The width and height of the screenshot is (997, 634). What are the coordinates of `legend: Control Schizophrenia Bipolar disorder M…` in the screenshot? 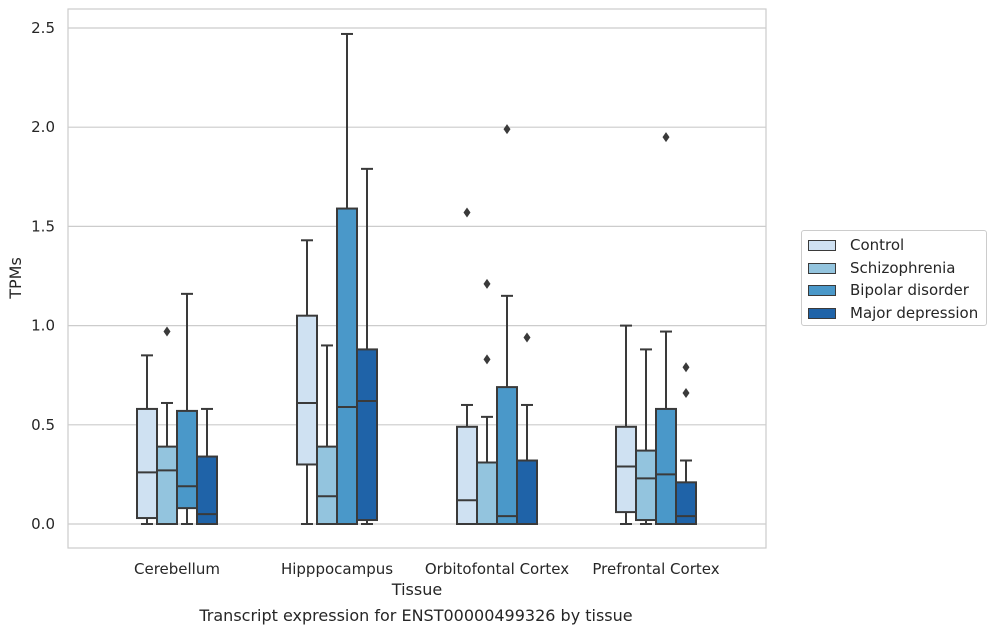 It's located at (894, 278).